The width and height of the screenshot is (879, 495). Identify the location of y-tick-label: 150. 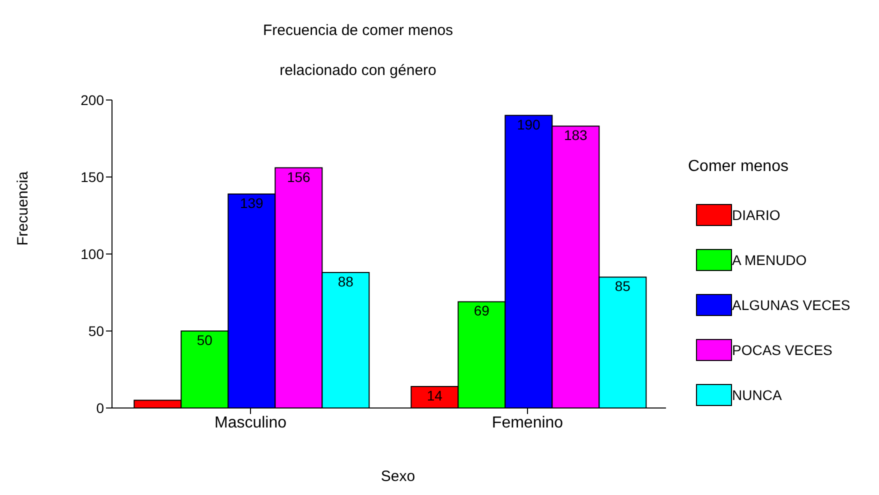
(92, 176).